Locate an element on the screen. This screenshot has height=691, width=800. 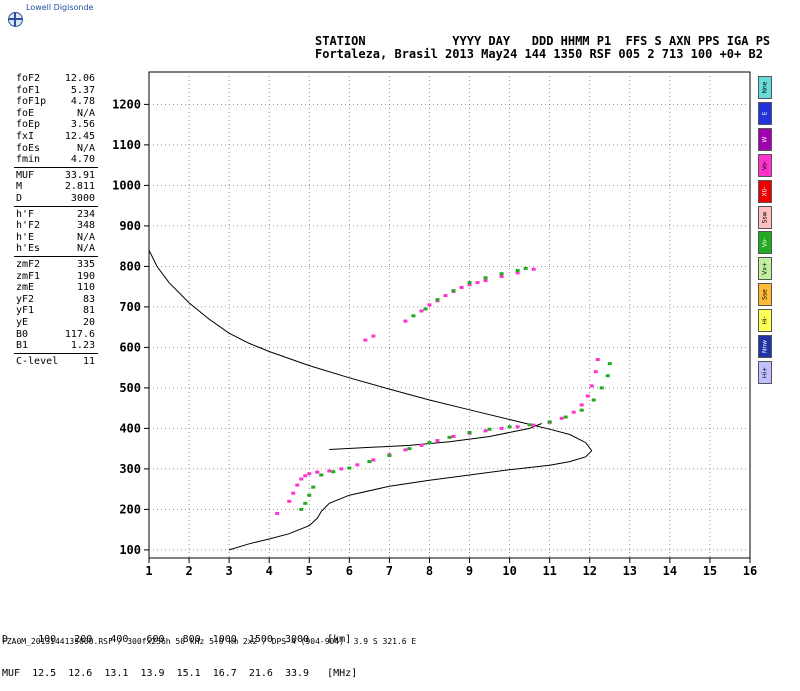
globe-icon is located at coordinates (15, 19).